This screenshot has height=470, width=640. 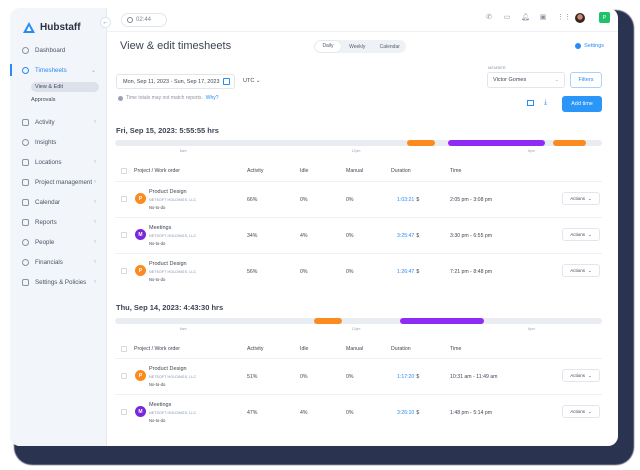 I want to click on view-calendar: Calendar, so click(x=389, y=46).